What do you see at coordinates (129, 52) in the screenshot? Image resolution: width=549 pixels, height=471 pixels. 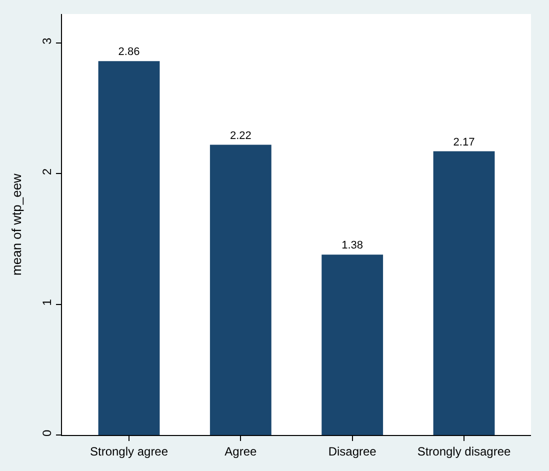 I see `data-label: 2.86` at bounding box center [129, 52].